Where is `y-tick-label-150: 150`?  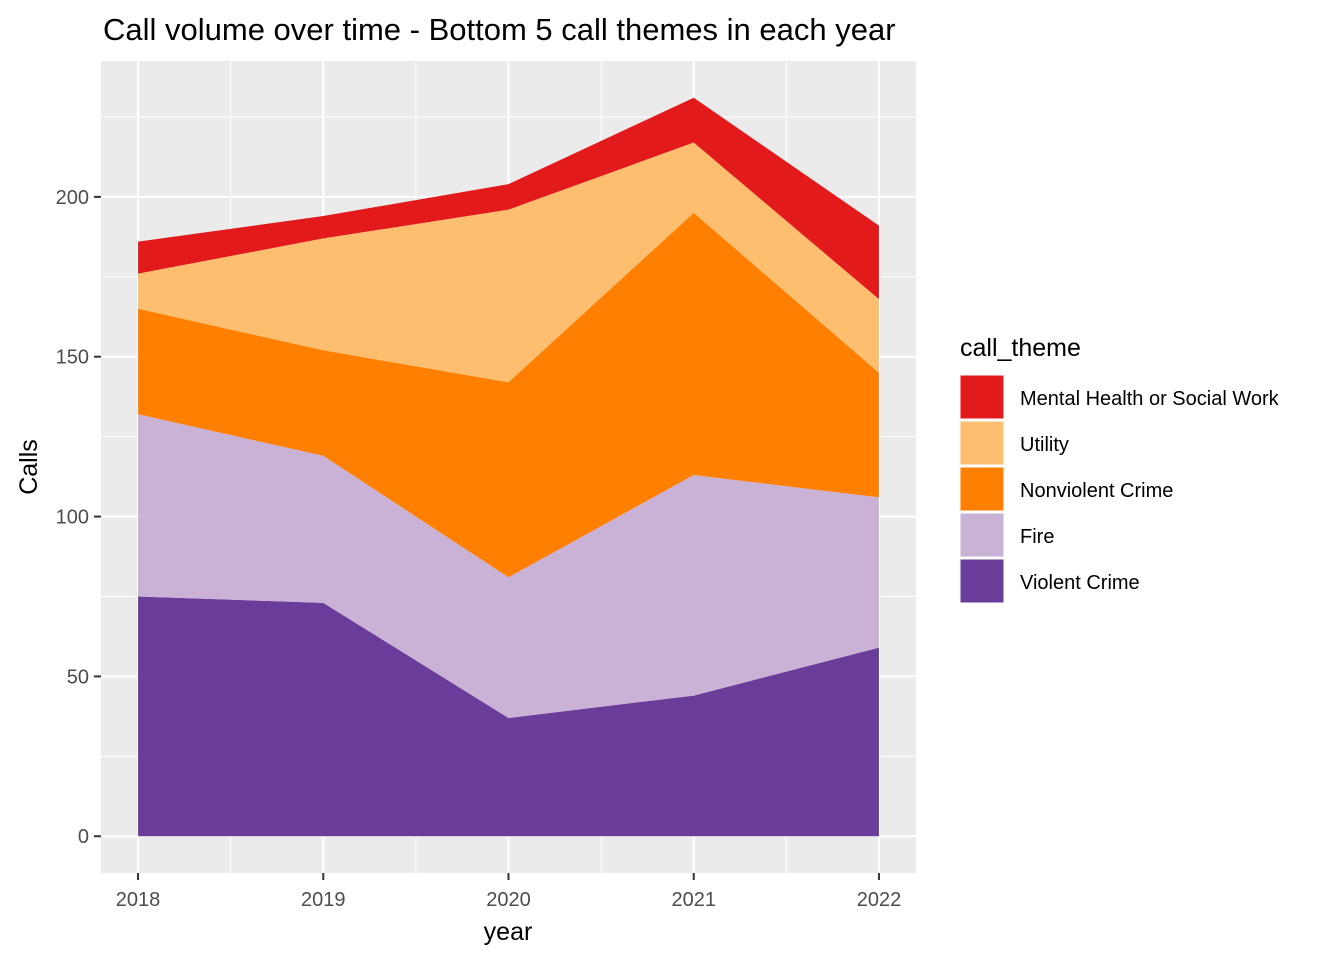
y-tick-label-150: 150 is located at coordinates (72, 358).